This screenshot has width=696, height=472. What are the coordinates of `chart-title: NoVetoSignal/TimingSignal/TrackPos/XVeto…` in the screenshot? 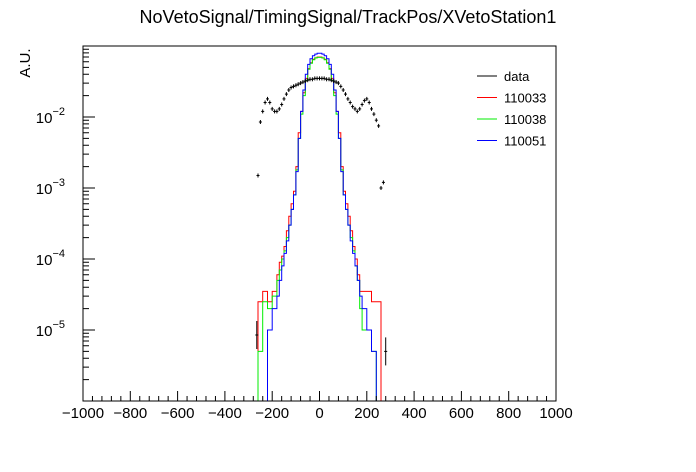 It's located at (348, 17).